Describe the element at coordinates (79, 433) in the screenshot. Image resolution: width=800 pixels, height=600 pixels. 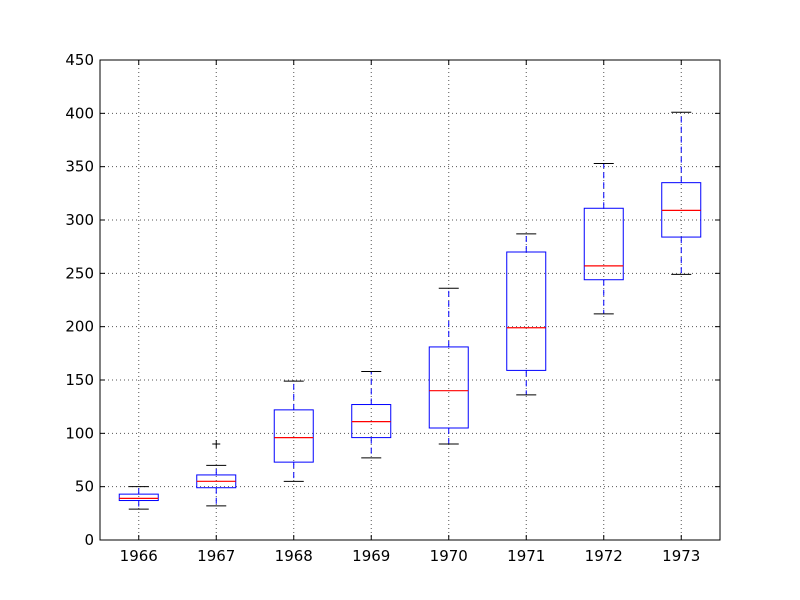
I see `y-tick-label: 100` at that location.